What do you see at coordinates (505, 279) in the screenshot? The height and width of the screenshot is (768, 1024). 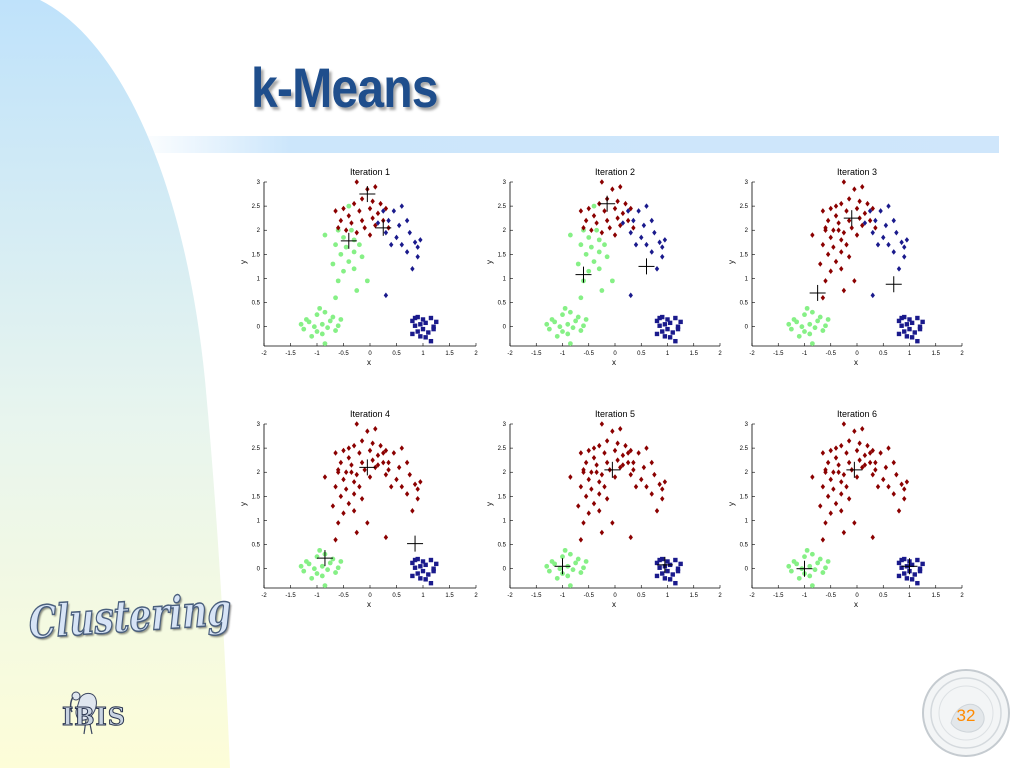 I see `y-tick-label: 1` at bounding box center [505, 279].